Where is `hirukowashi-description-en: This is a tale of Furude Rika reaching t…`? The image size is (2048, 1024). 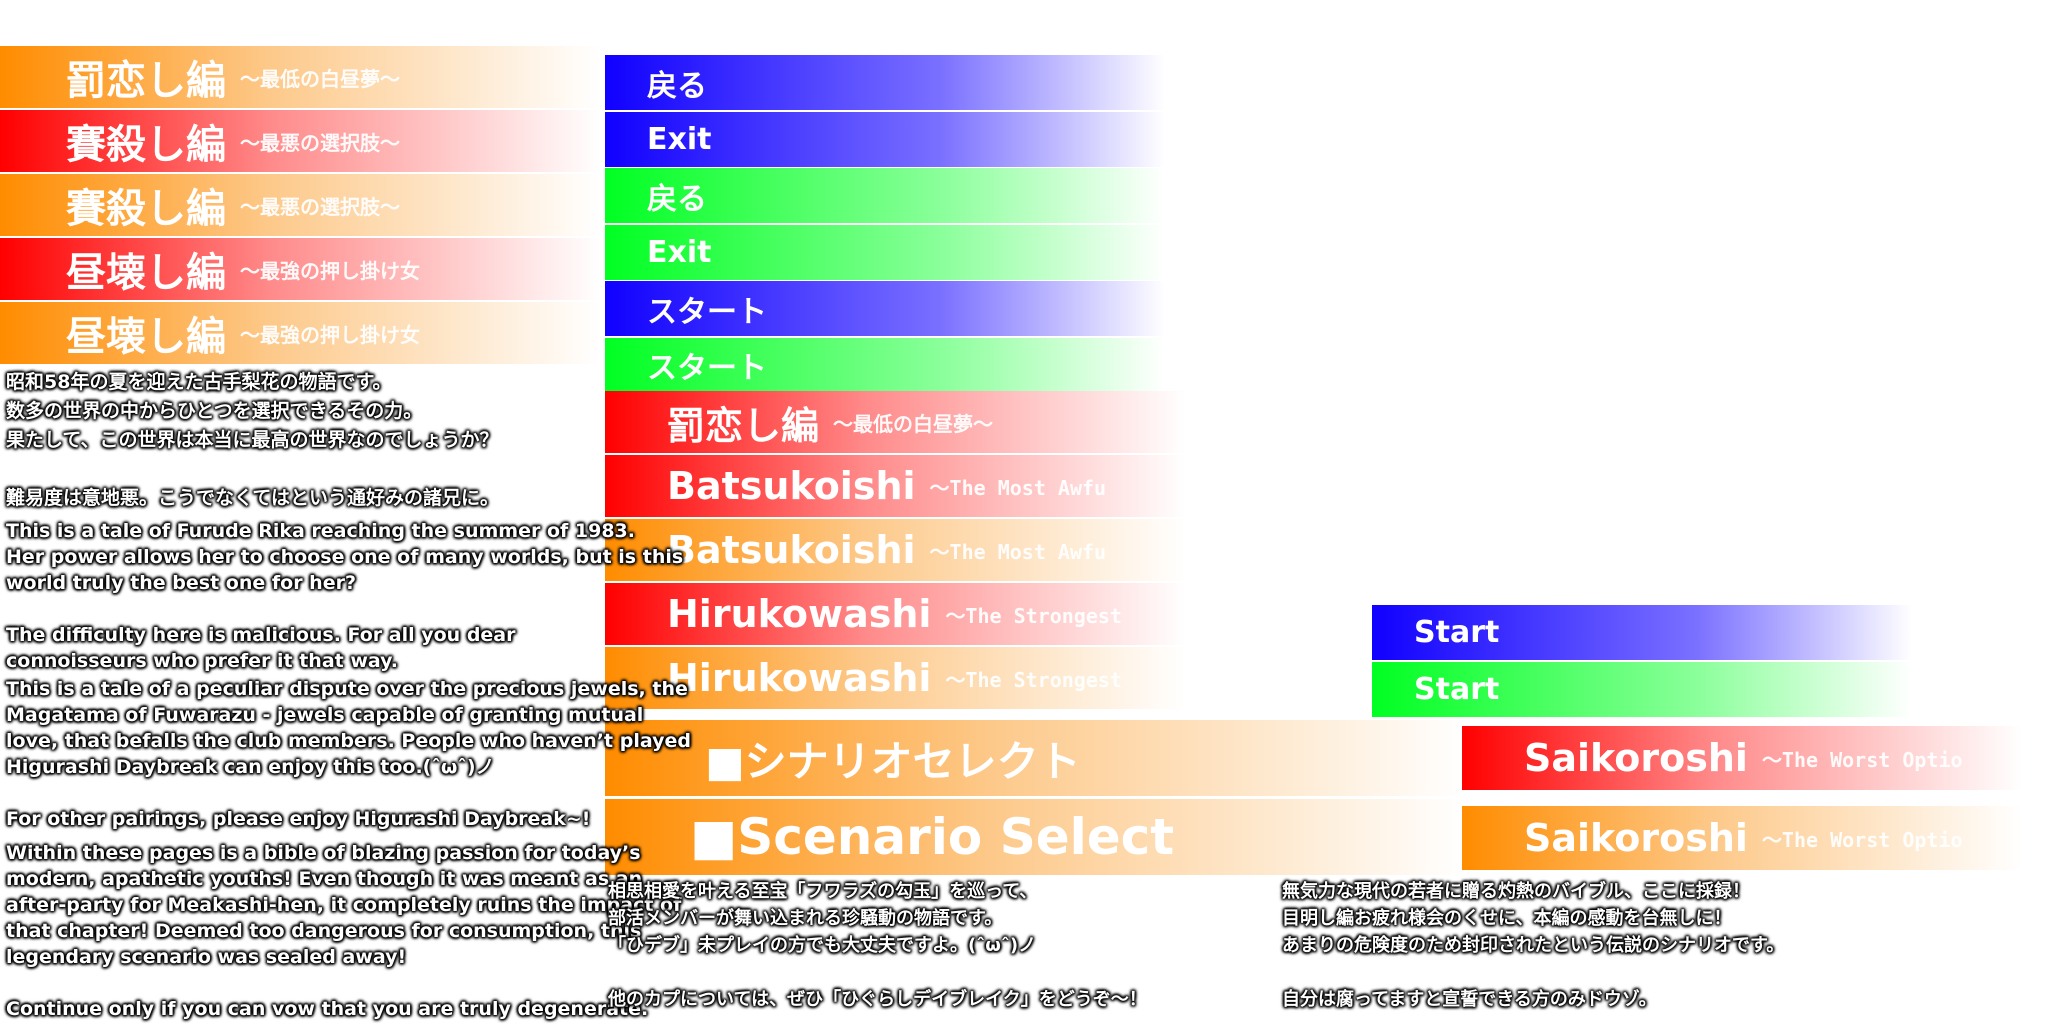 hirukowashi-description-en: This is a tale of Furude Rika reaching t… is located at coordinates (345, 596).